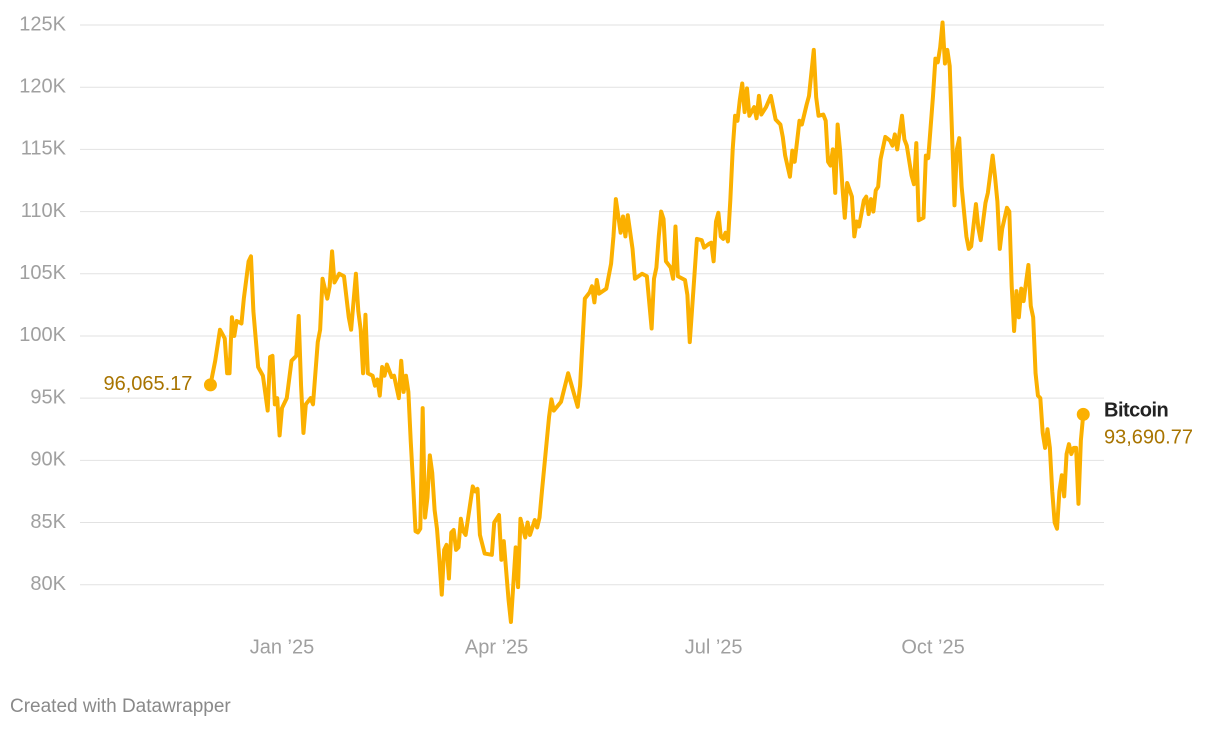  Describe the element at coordinates (147, 384) in the screenshot. I see `value-label: 96,065.17` at that location.